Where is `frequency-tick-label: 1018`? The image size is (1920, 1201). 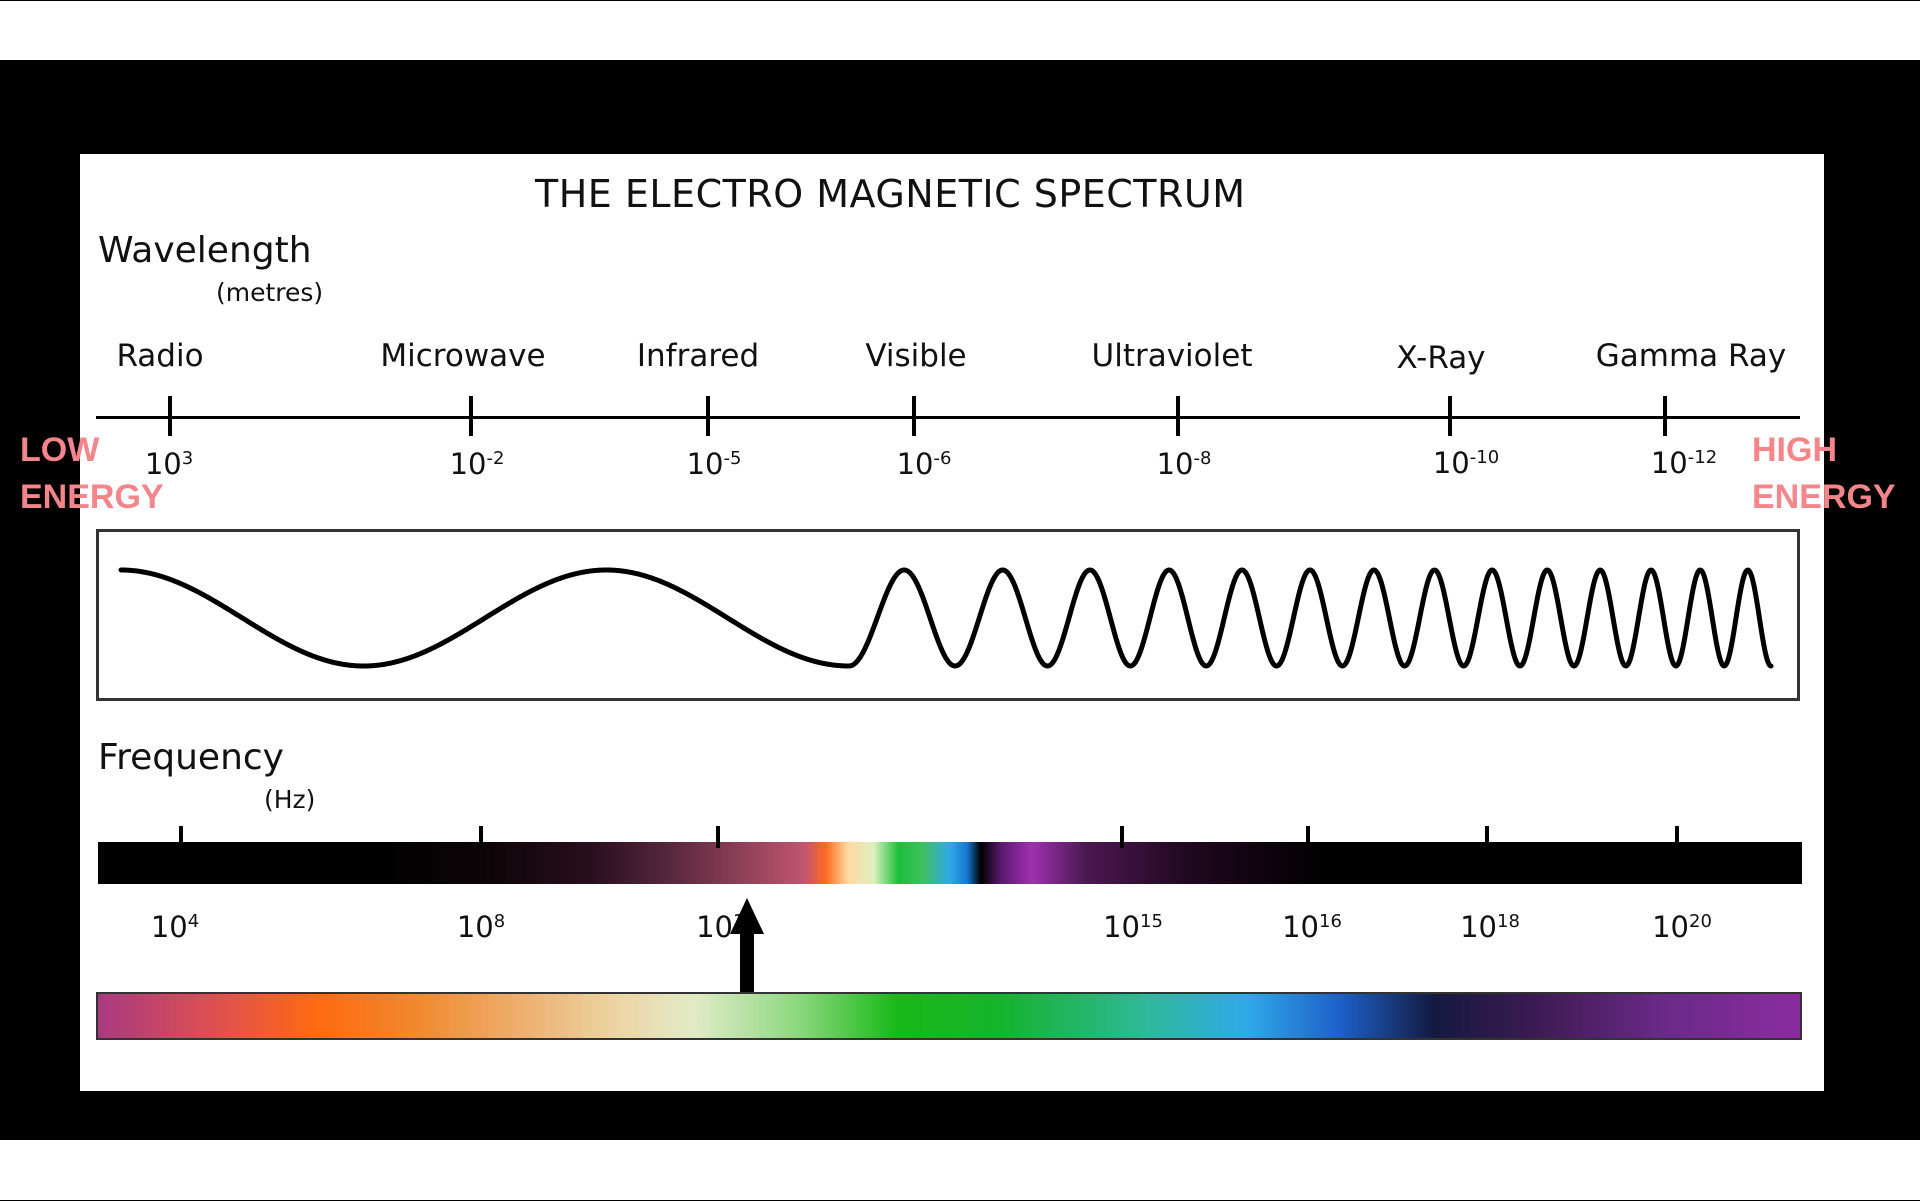 frequency-tick-label: 1018 is located at coordinates (1490, 927).